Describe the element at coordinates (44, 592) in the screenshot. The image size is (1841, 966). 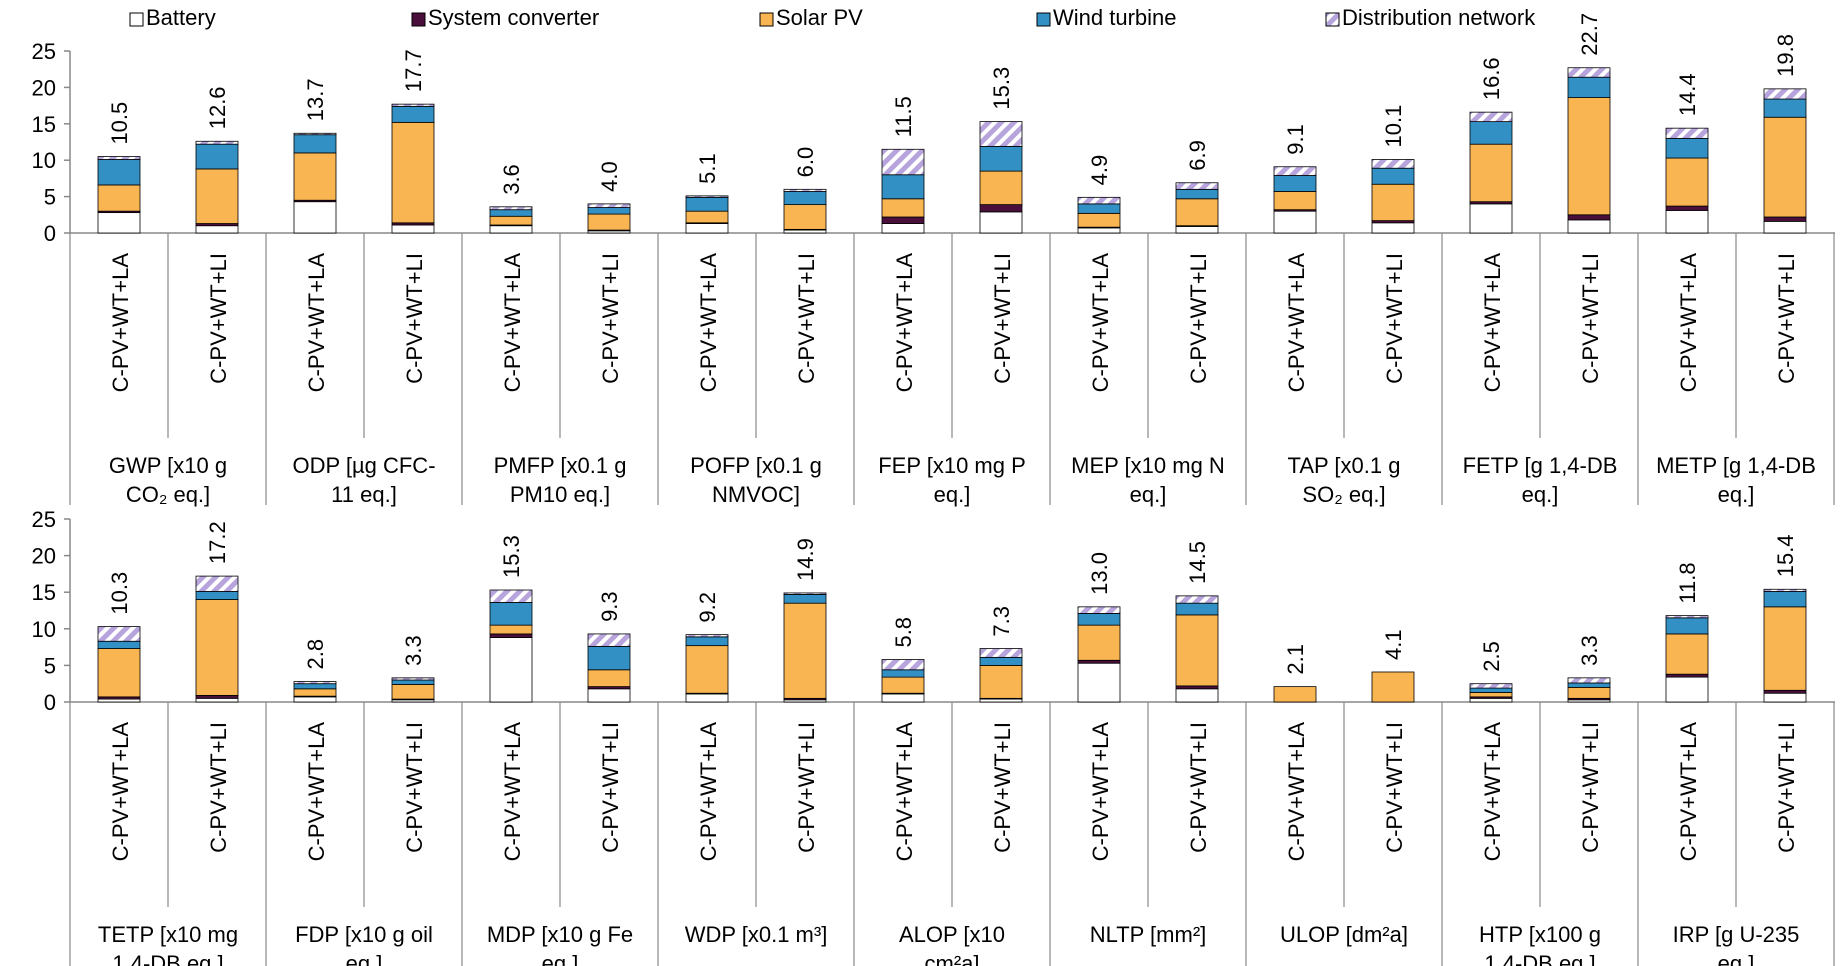
I see `y-tick-label: 15` at that location.